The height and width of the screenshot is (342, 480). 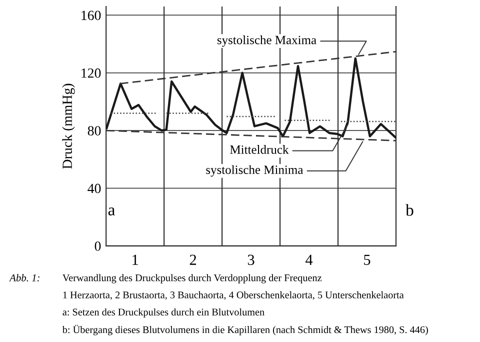 What do you see at coordinates (410, 210) in the screenshot?
I see `text: b` at bounding box center [410, 210].